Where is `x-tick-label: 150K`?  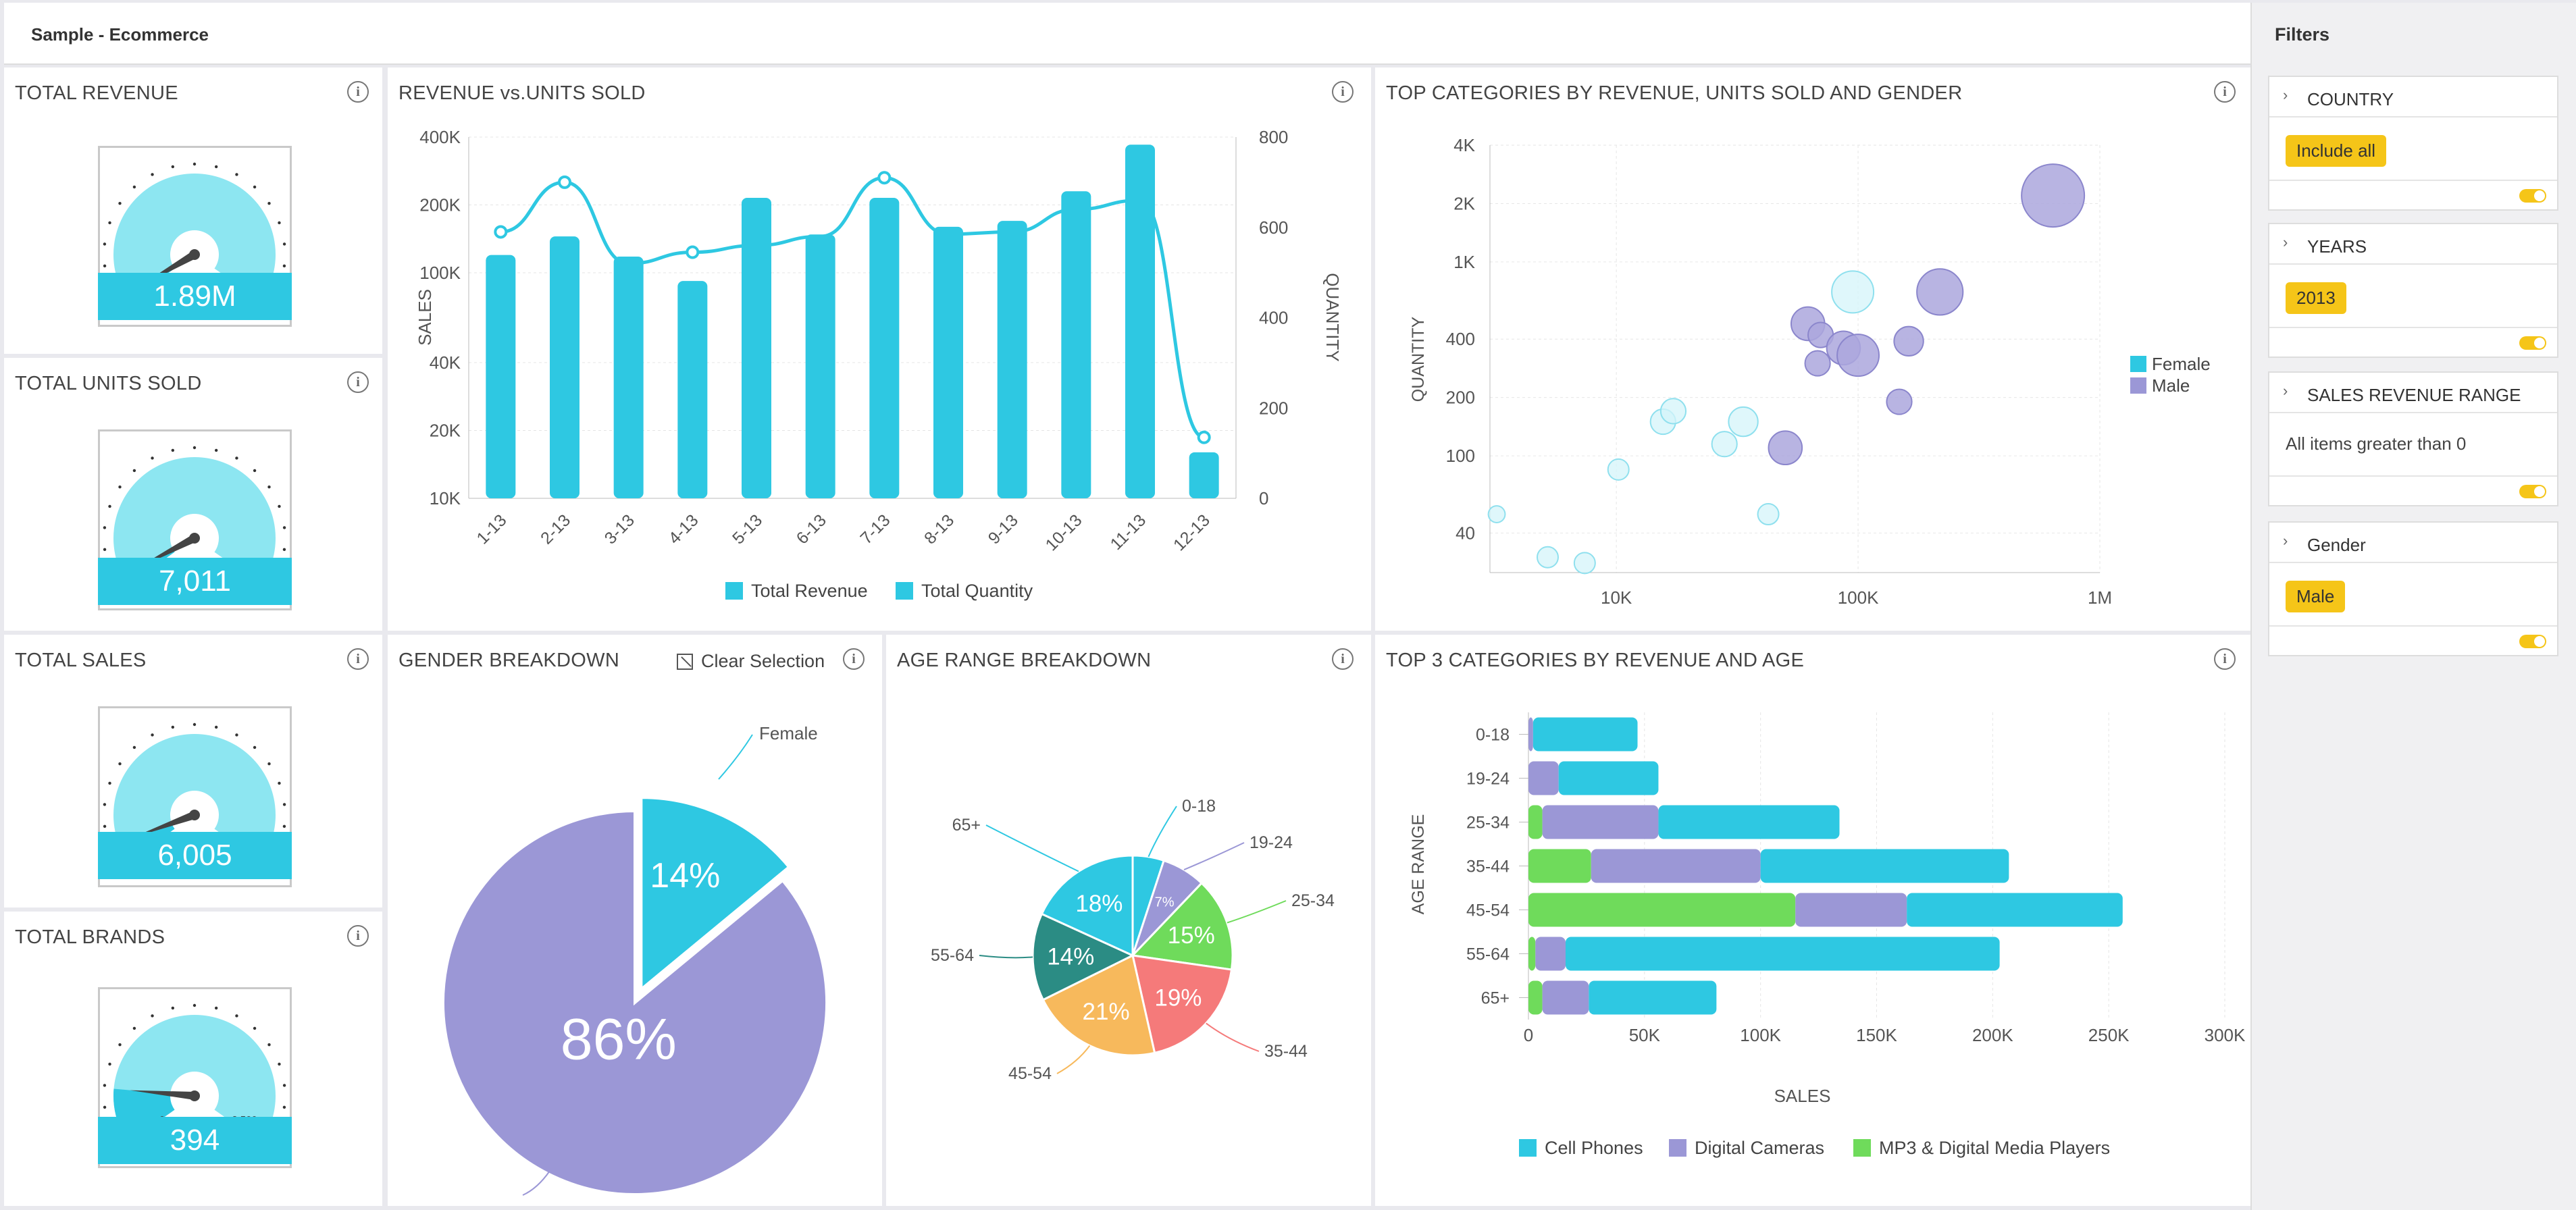
x-tick-label: 150K is located at coordinates (1876, 1035).